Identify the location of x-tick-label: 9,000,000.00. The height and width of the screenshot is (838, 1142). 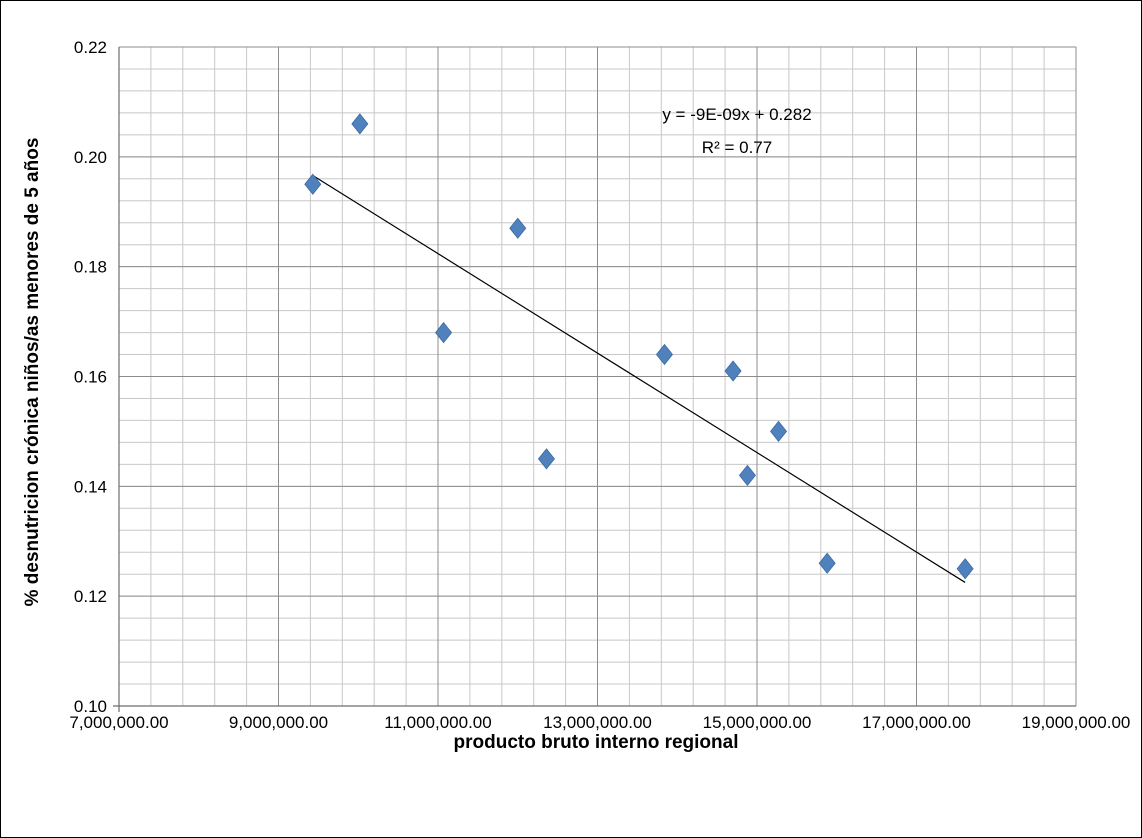
(278, 722).